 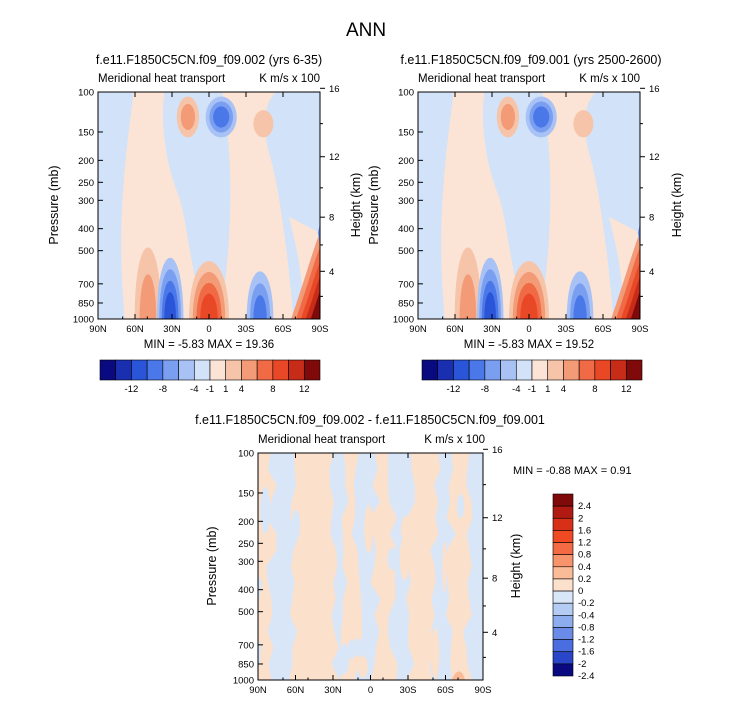 I want to click on panel-right-label: K m/s x 100, so click(x=289, y=79).